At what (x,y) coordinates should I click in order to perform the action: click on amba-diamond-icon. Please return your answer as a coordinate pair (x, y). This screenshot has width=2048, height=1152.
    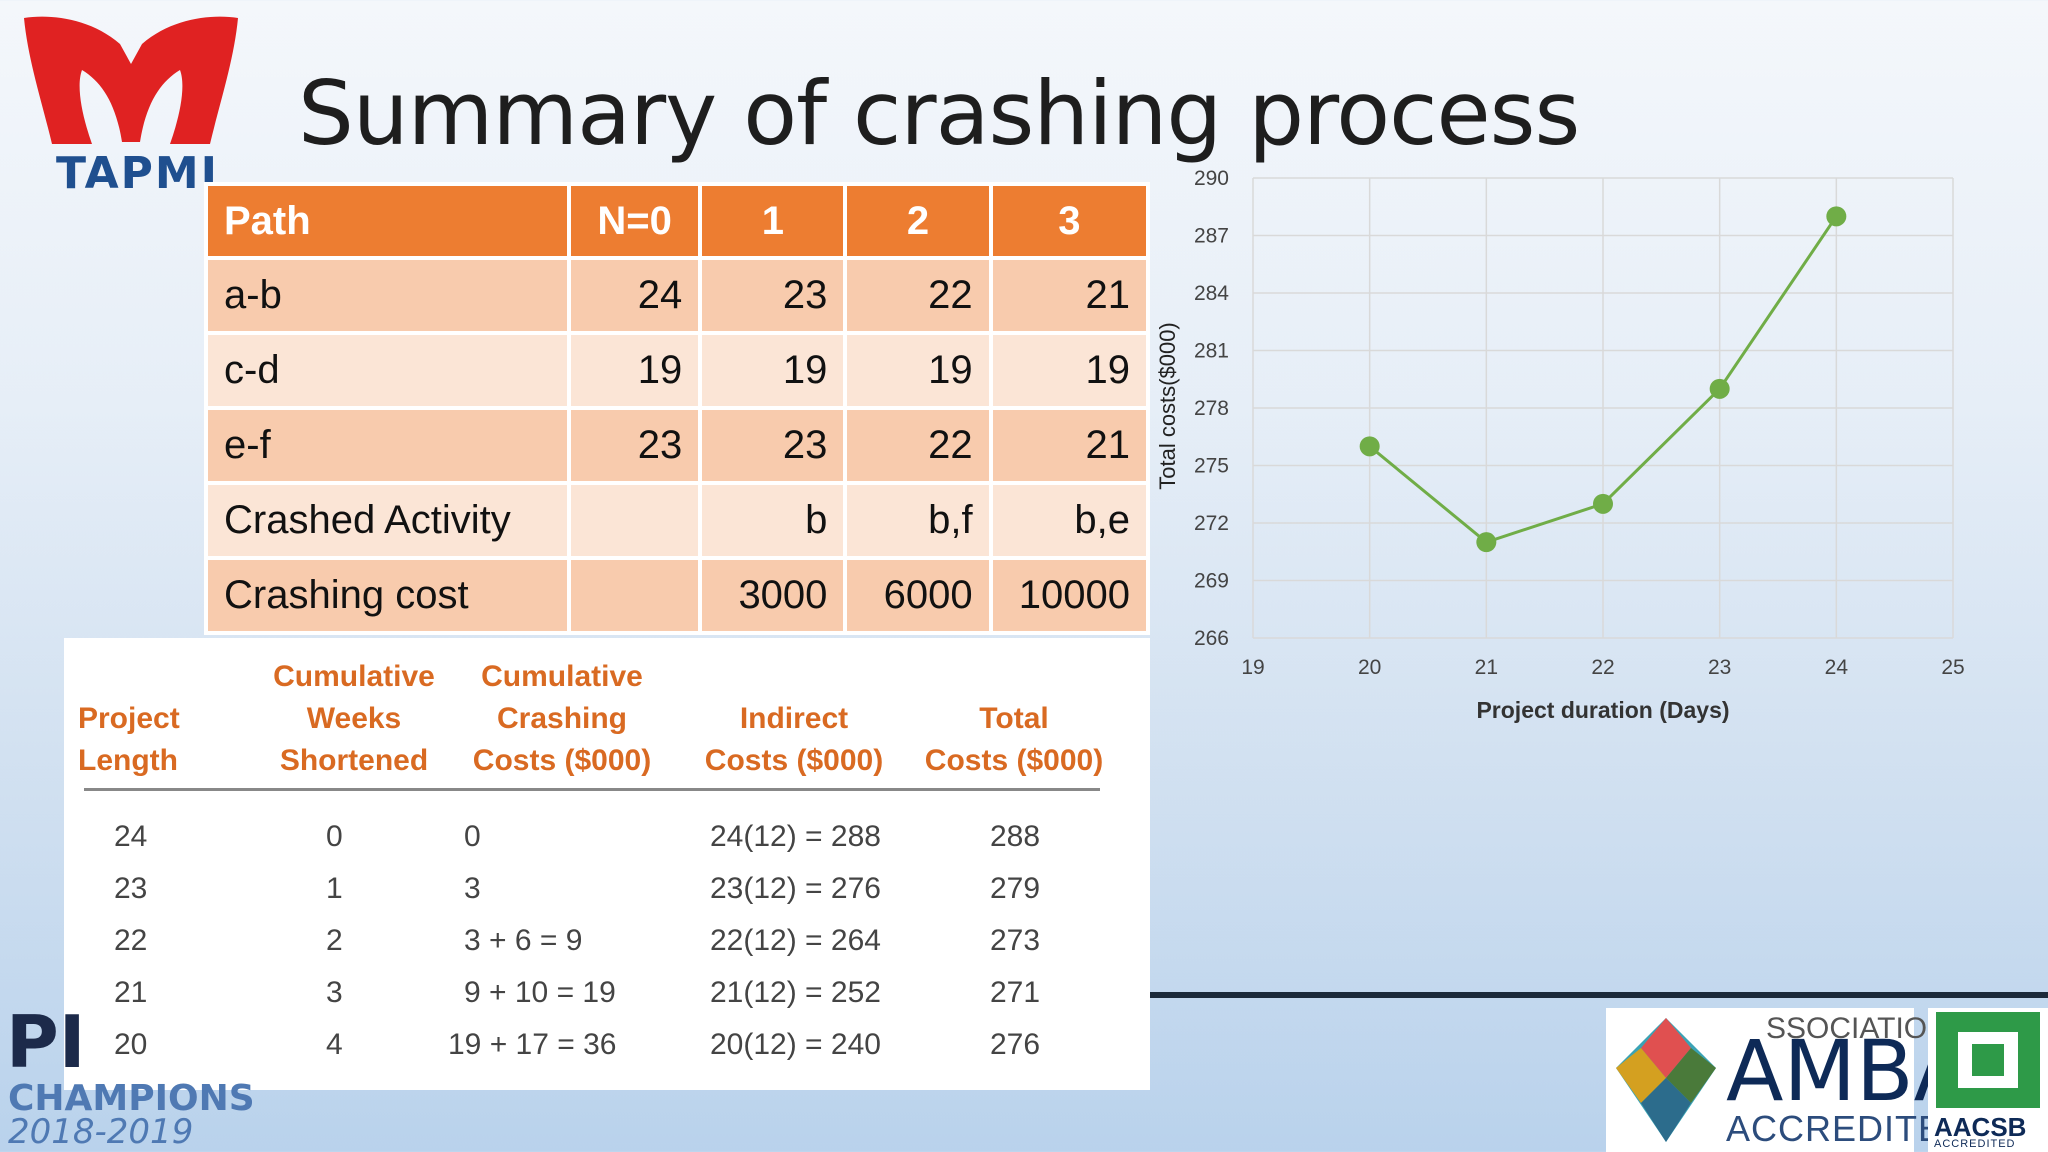
    Looking at the image, I should click on (1666, 1080).